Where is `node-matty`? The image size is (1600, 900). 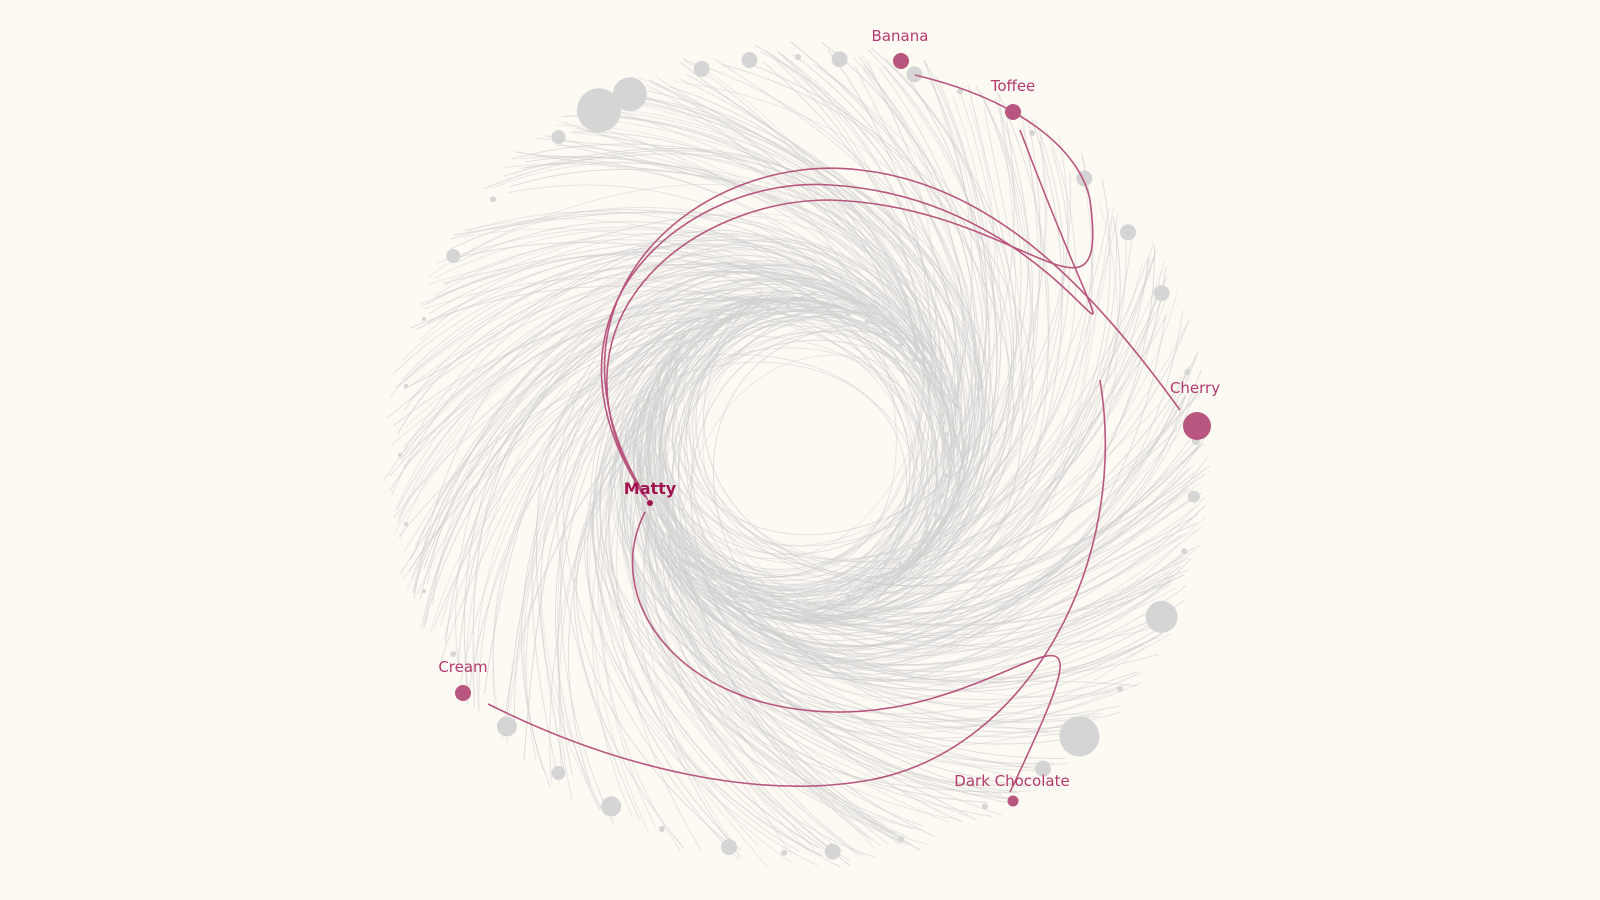 node-matty is located at coordinates (650, 503).